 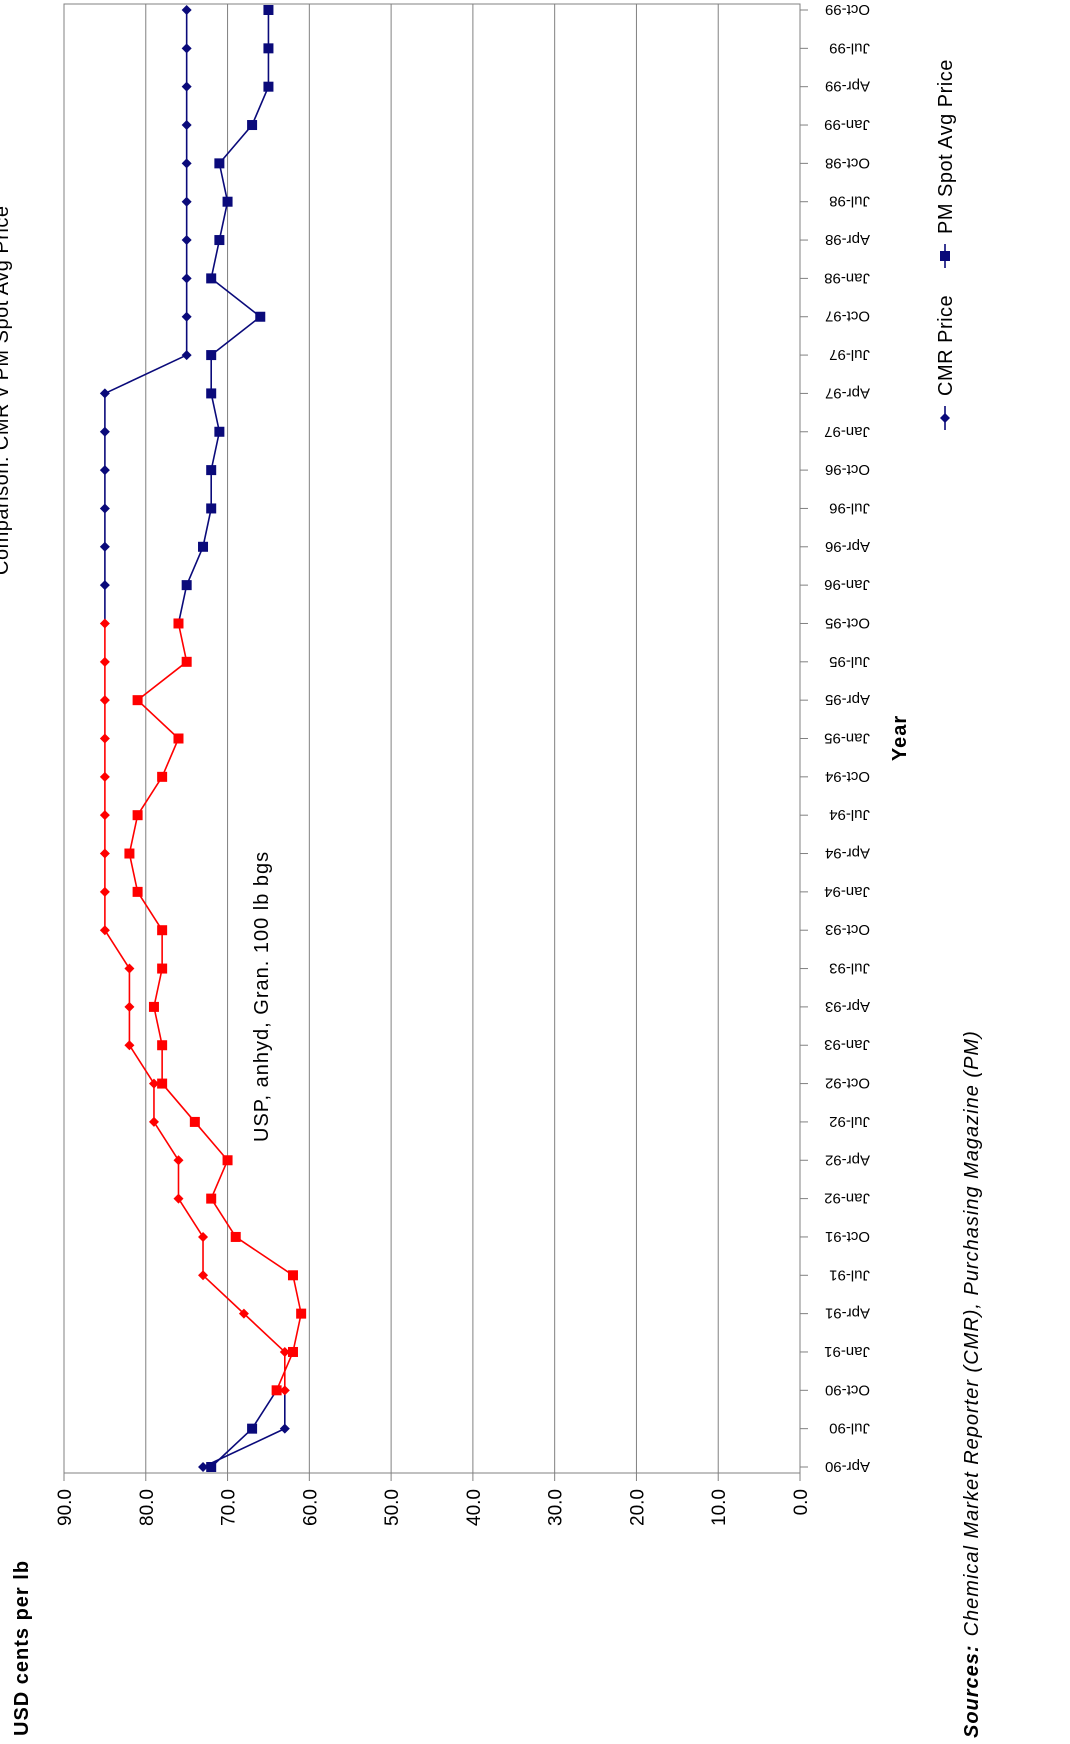 I want to click on x-tick-label: Jan-95, so click(x=847, y=738).